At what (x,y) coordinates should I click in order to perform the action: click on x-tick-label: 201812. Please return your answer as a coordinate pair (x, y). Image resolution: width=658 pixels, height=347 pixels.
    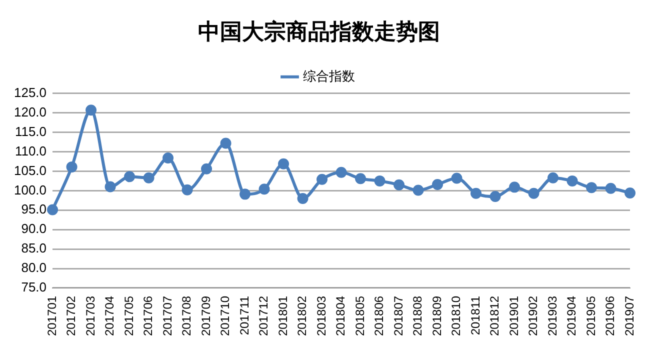
    Looking at the image, I should click on (495, 316).